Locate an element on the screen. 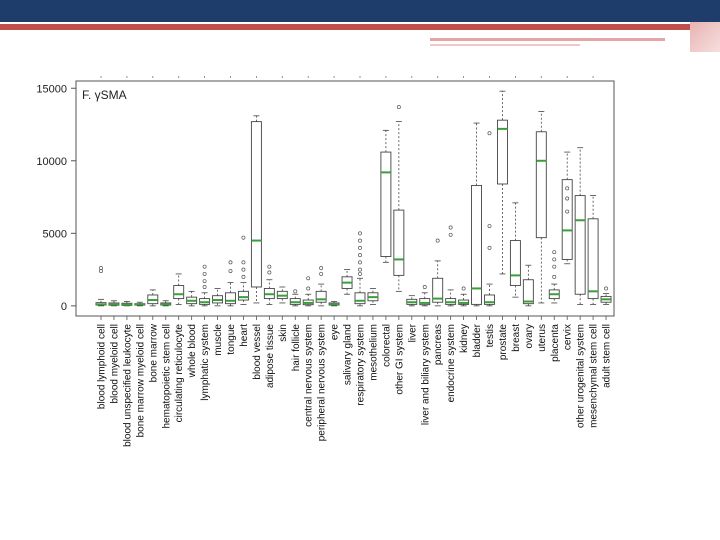  box-32: breast is located at coordinates (515, 277).